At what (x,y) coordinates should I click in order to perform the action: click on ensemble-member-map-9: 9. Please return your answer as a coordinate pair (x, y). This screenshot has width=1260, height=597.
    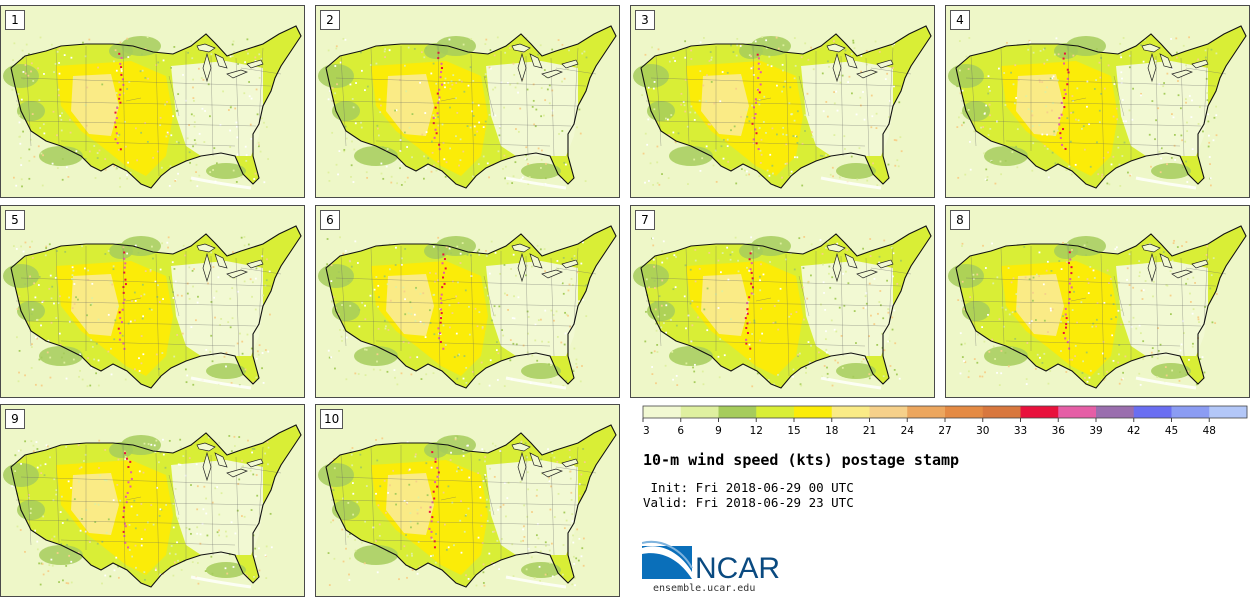
    Looking at the image, I should click on (152, 500).